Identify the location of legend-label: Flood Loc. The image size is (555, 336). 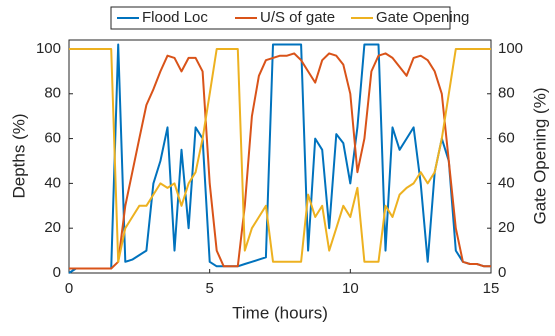
(175, 17).